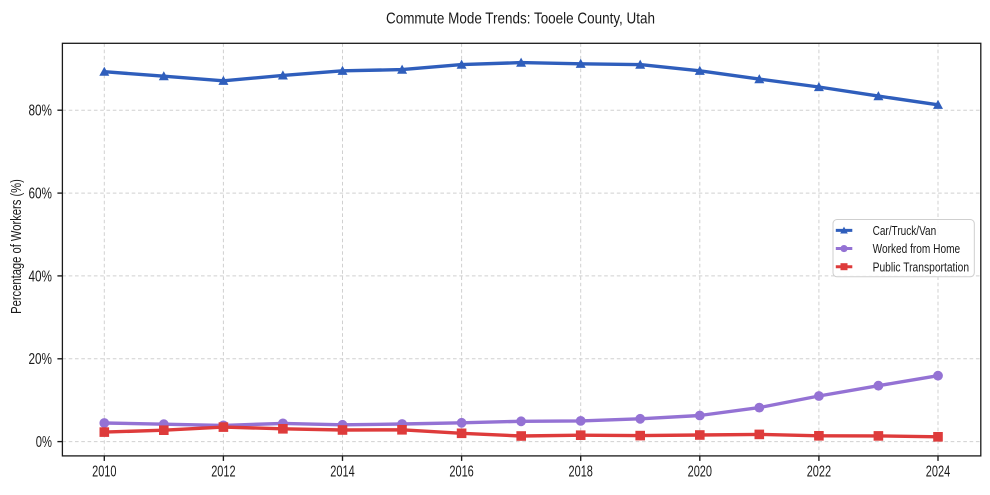 The height and width of the screenshot is (495, 990). I want to click on svg-text: Percentage of Workers (%), so click(16, 246).